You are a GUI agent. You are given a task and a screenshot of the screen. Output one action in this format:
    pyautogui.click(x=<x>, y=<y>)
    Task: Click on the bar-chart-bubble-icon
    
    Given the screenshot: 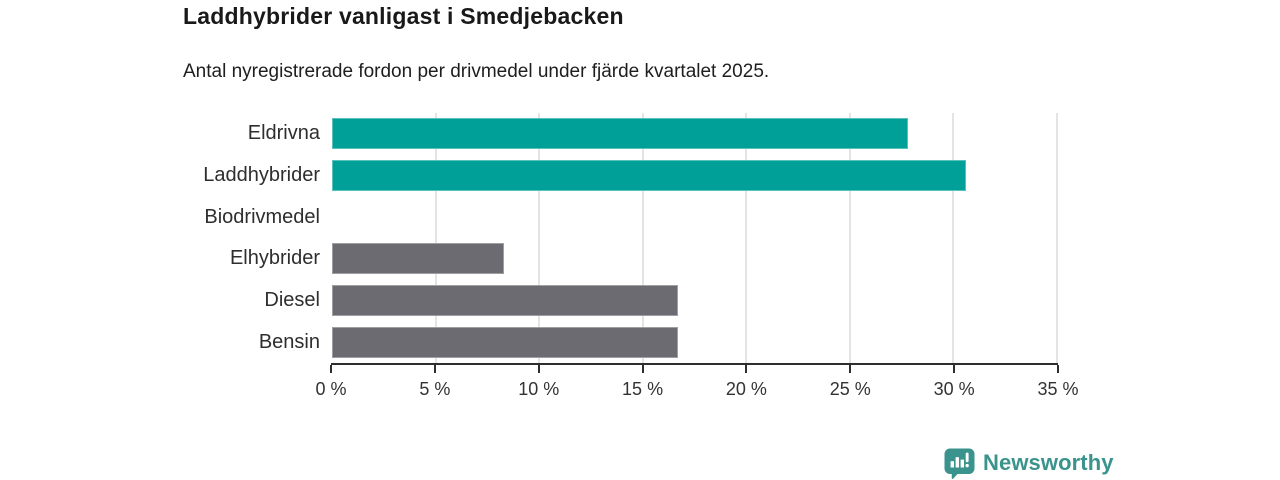 What is the action you would take?
    pyautogui.click(x=959, y=463)
    